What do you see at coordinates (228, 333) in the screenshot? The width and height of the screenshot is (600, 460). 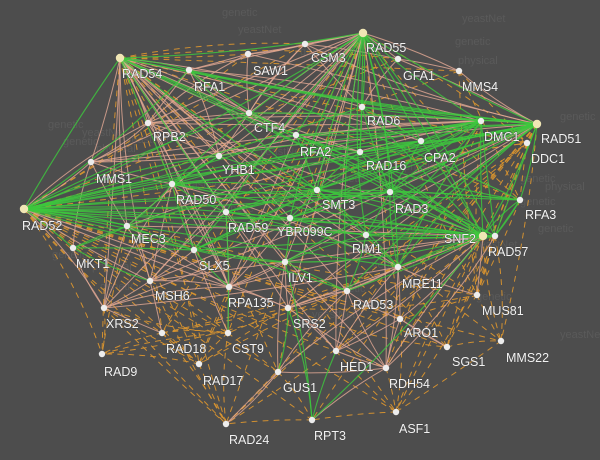 I see `graph-node-cst9` at bounding box center [228, 333].